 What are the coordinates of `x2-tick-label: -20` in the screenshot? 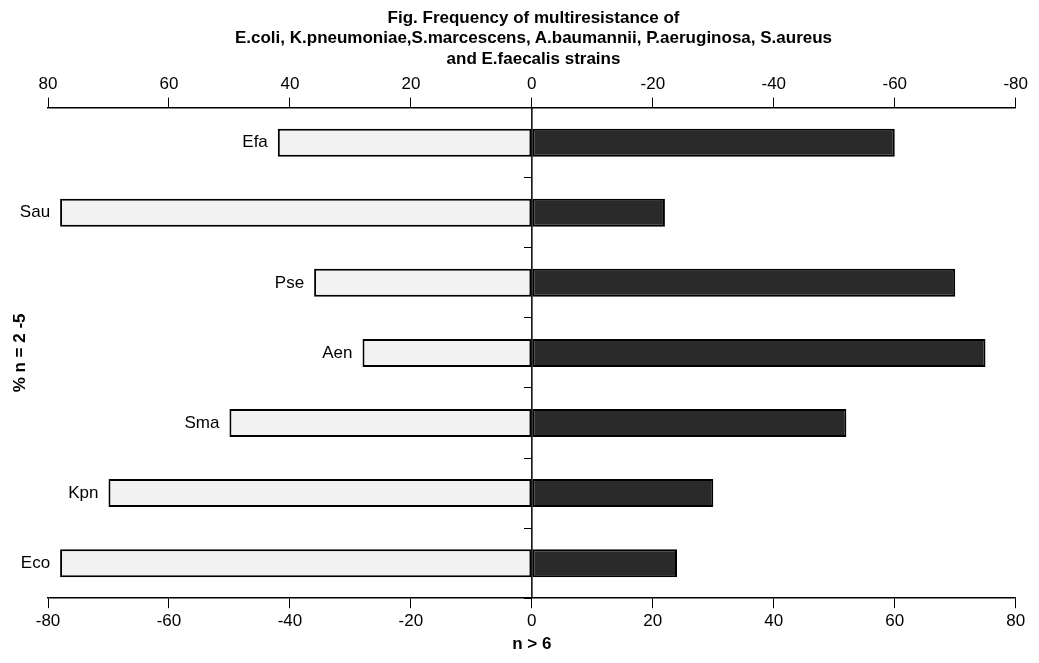 It's located at (653, 84).